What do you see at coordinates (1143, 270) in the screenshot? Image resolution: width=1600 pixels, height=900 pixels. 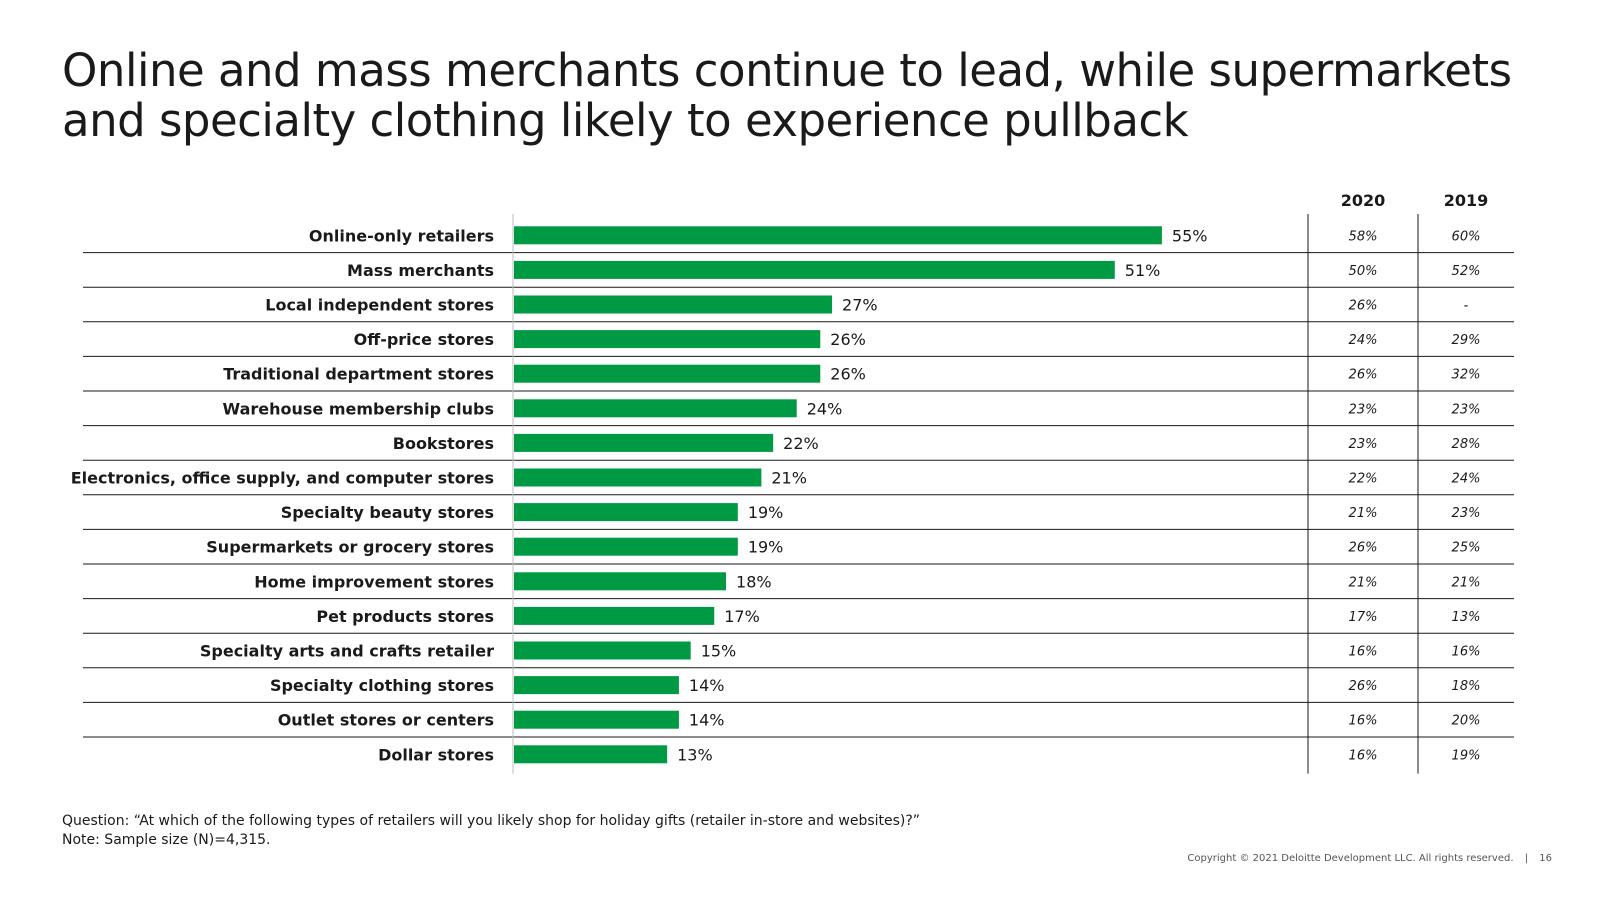 I see `bar-value-label: 51%` at bounding box center [1143, 270].